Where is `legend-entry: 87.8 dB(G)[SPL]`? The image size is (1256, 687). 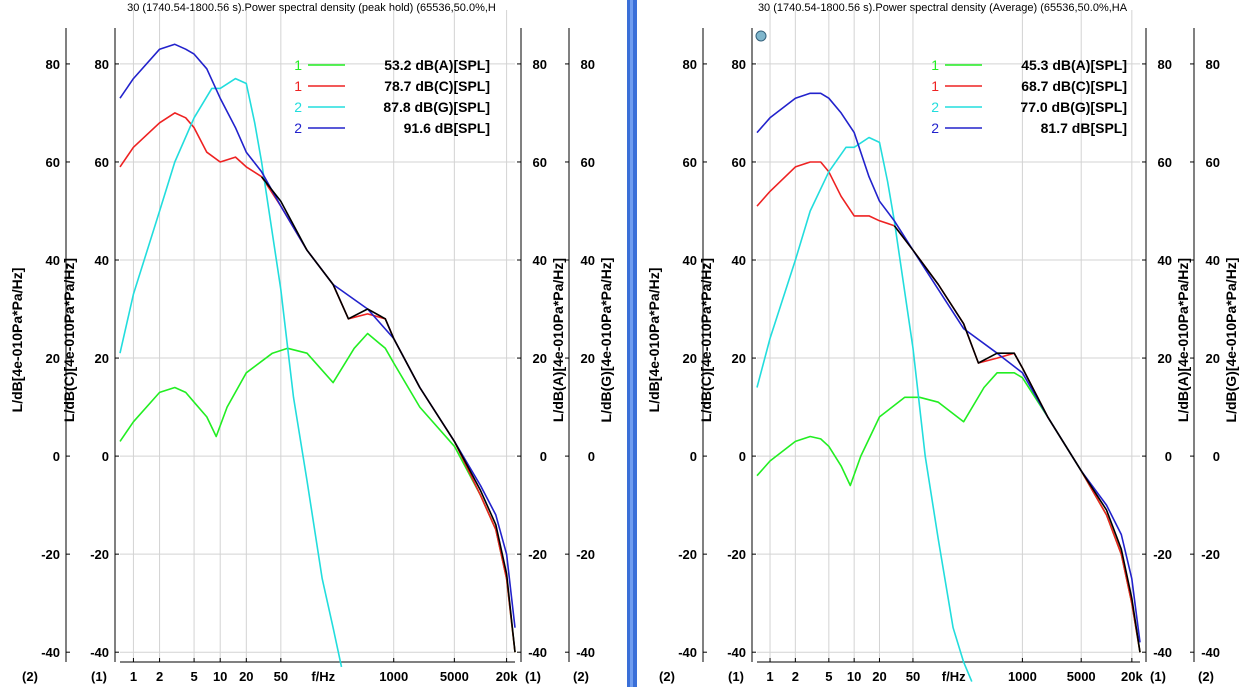
legend-entry: 87.8 dB(G)[SPL] is located at coordinates (436, 107).